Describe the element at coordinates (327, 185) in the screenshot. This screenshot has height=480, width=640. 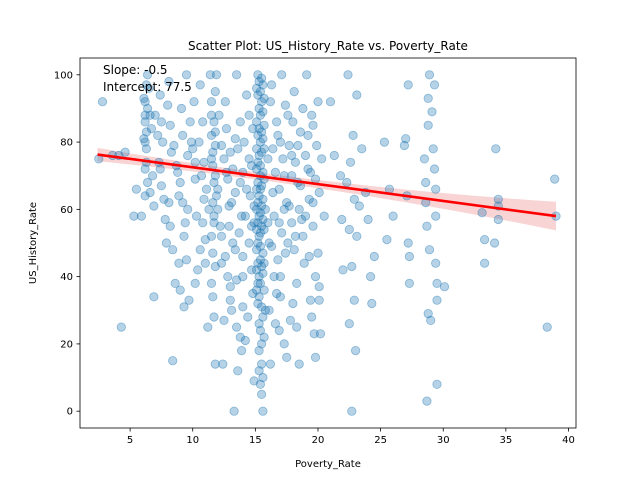
I see `regression-layer` at that location.